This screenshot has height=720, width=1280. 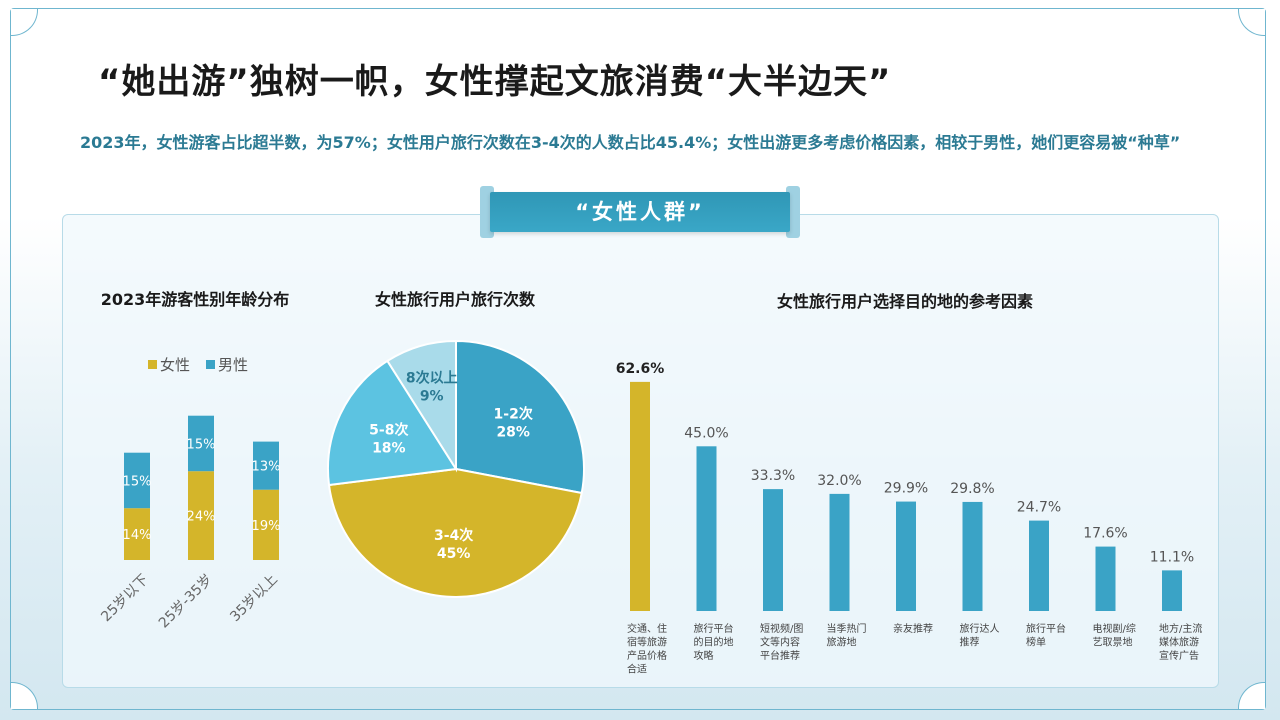 What do you see at coordinates (1172, 557) in the screenshot?
I see `data-label: 11.1%` at bounding box center [1172, 557].